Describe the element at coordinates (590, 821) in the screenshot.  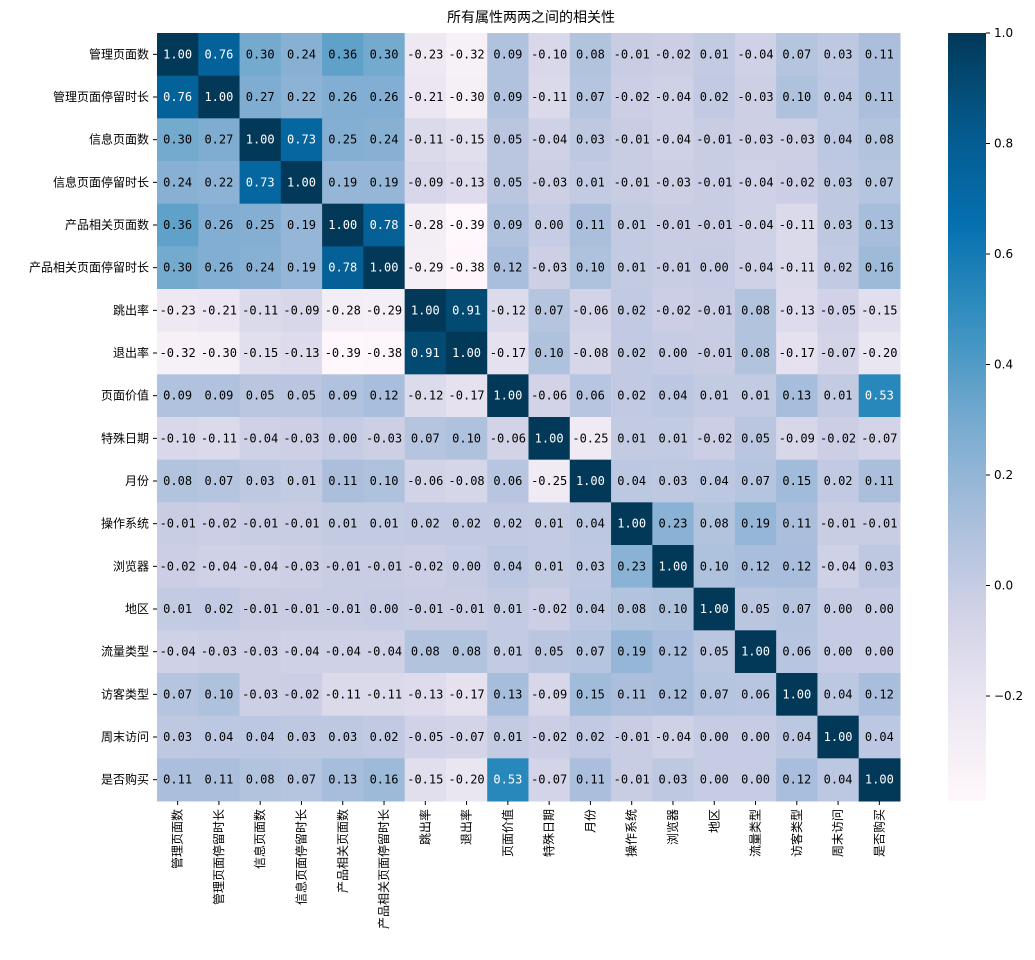
I see `x-tick-label: 月份` at that location.